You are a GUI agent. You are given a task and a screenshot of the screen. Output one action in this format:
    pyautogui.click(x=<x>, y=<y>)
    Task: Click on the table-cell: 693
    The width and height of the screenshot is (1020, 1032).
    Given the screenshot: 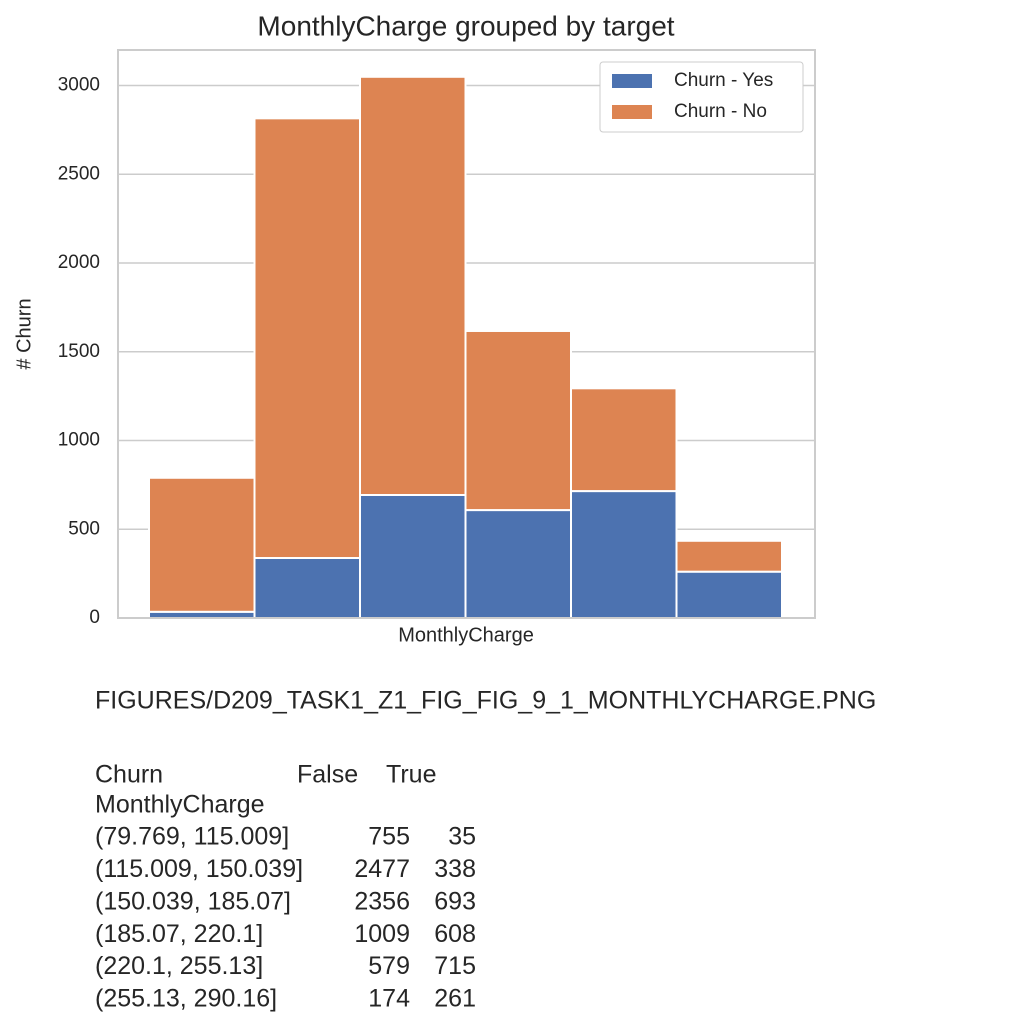 What is the action you would take?
    pyautogui.click(x=455, y=901)
    